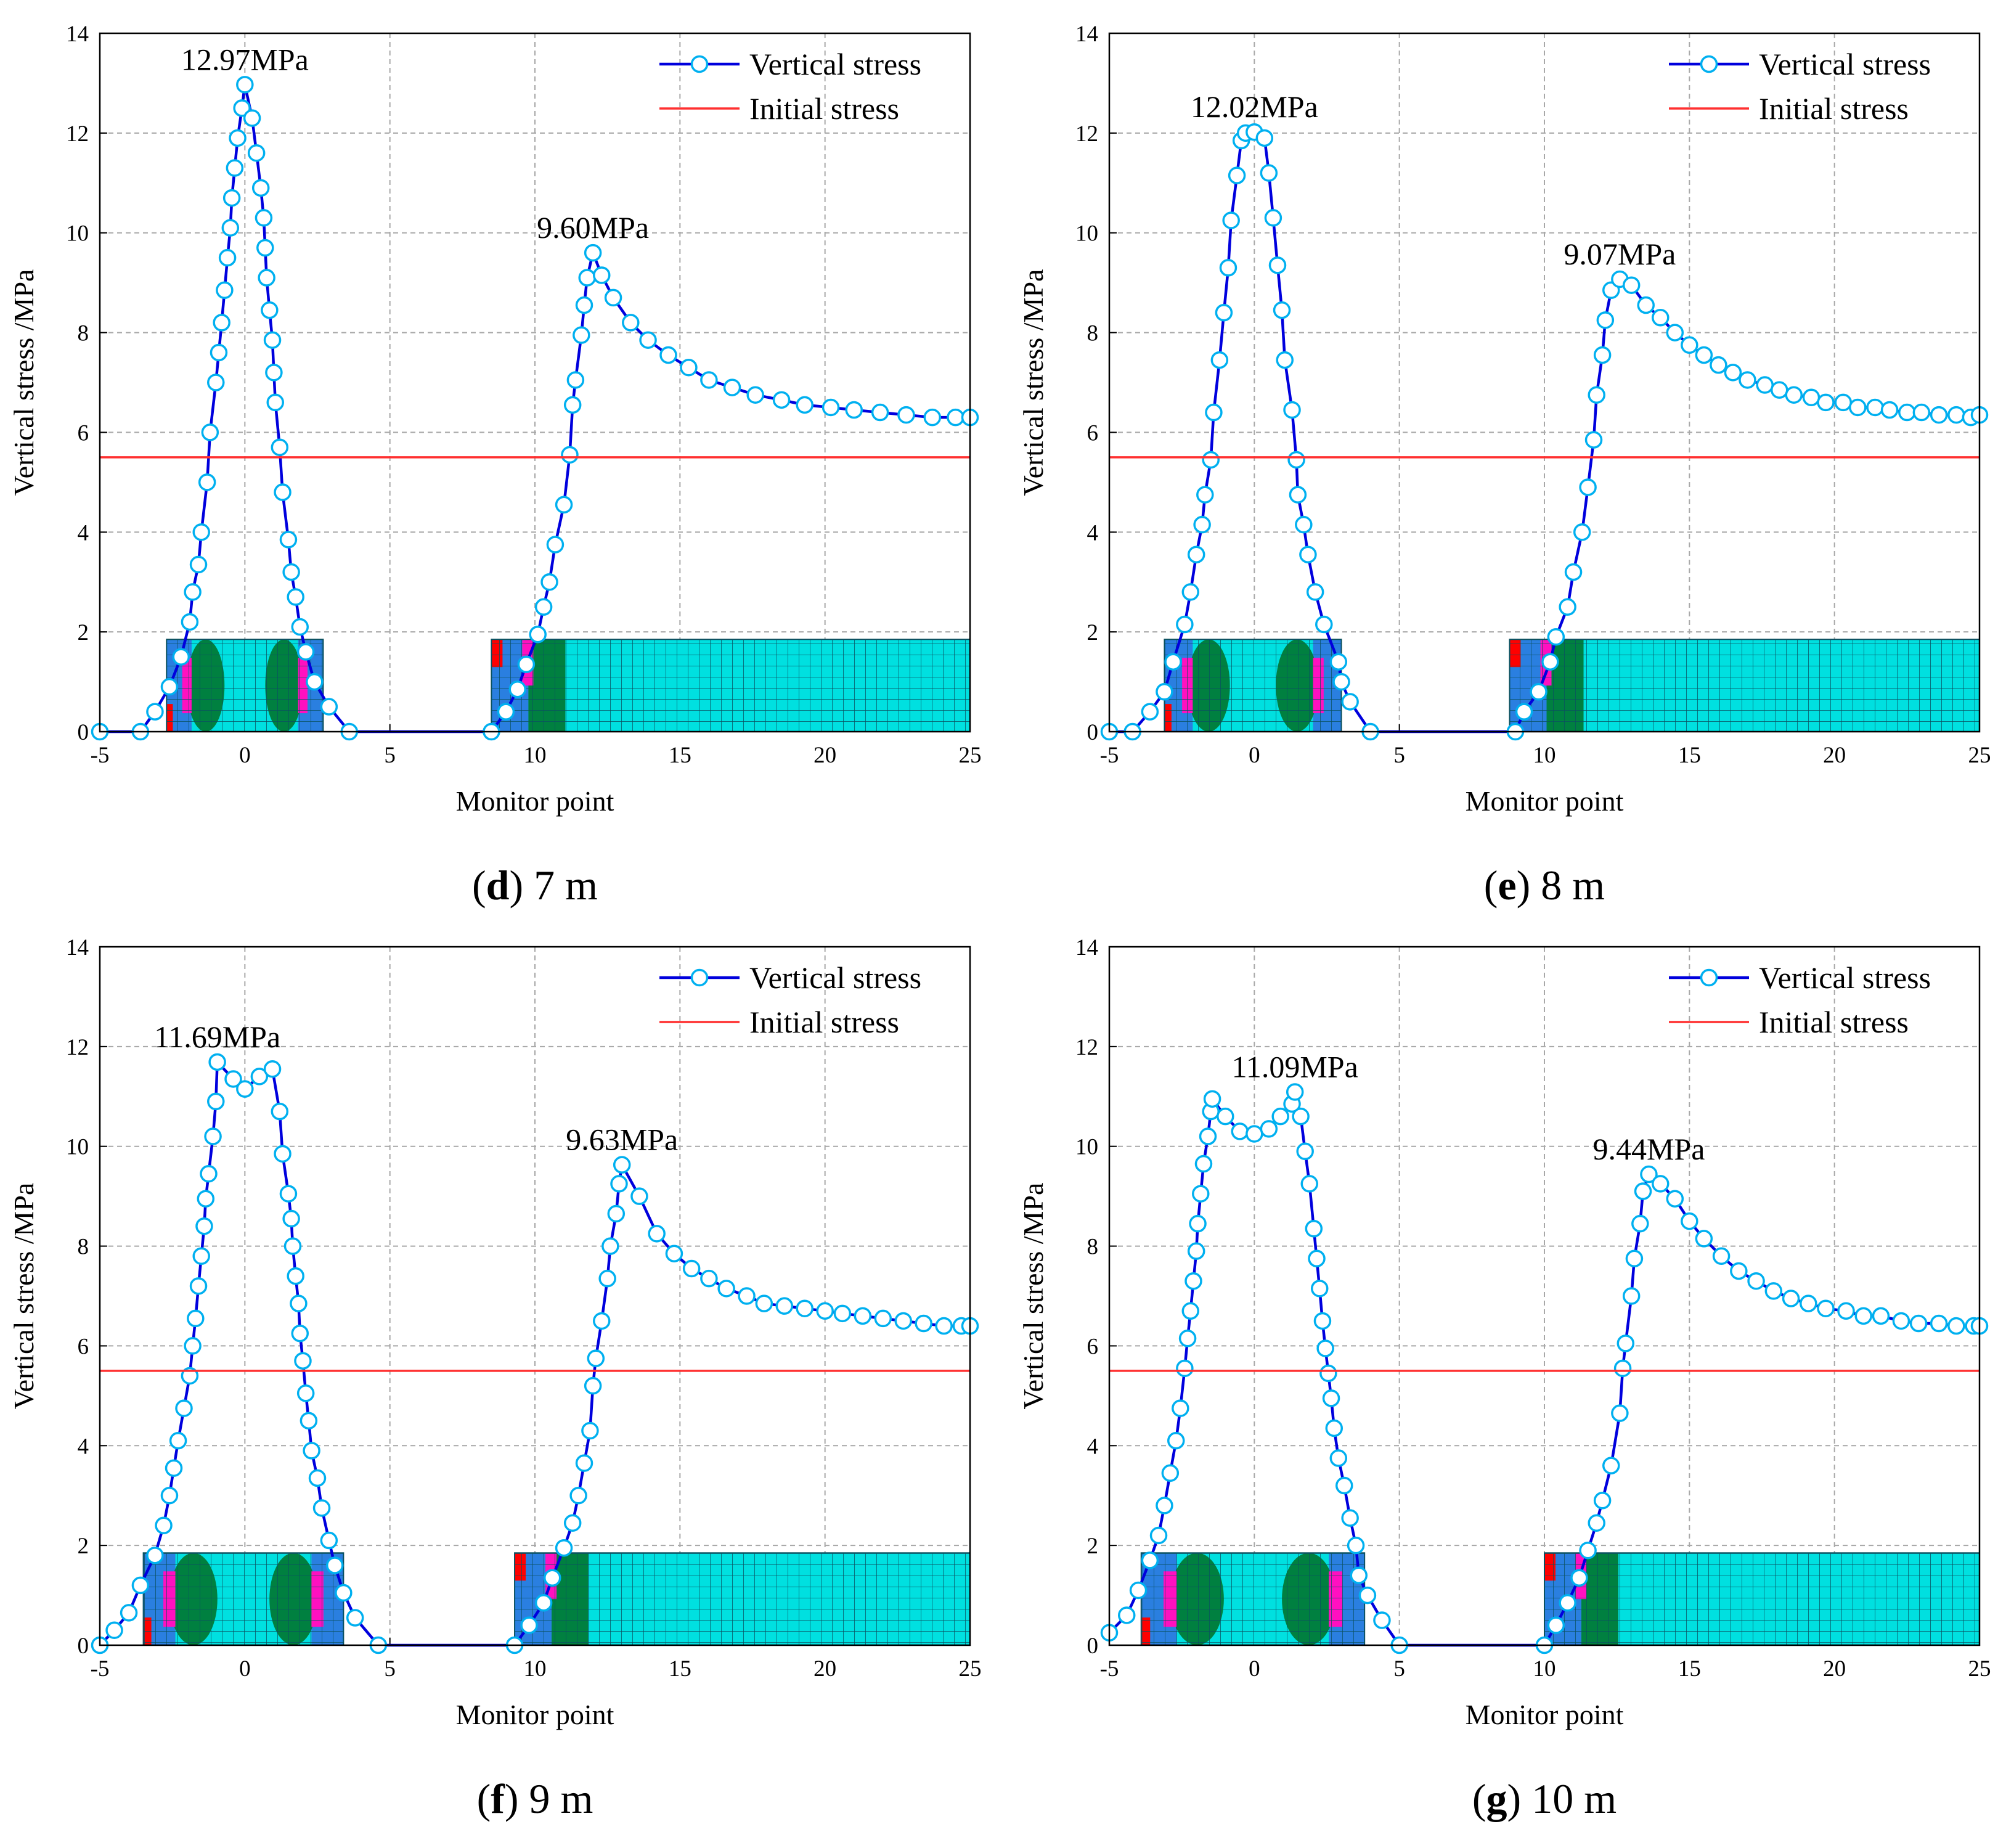 The image size is (2006, 1848). What do you see at coordinates (824, 1669) in the screenshot?
I see `x-tick-label: 20` at bounding box center [824, 1669].